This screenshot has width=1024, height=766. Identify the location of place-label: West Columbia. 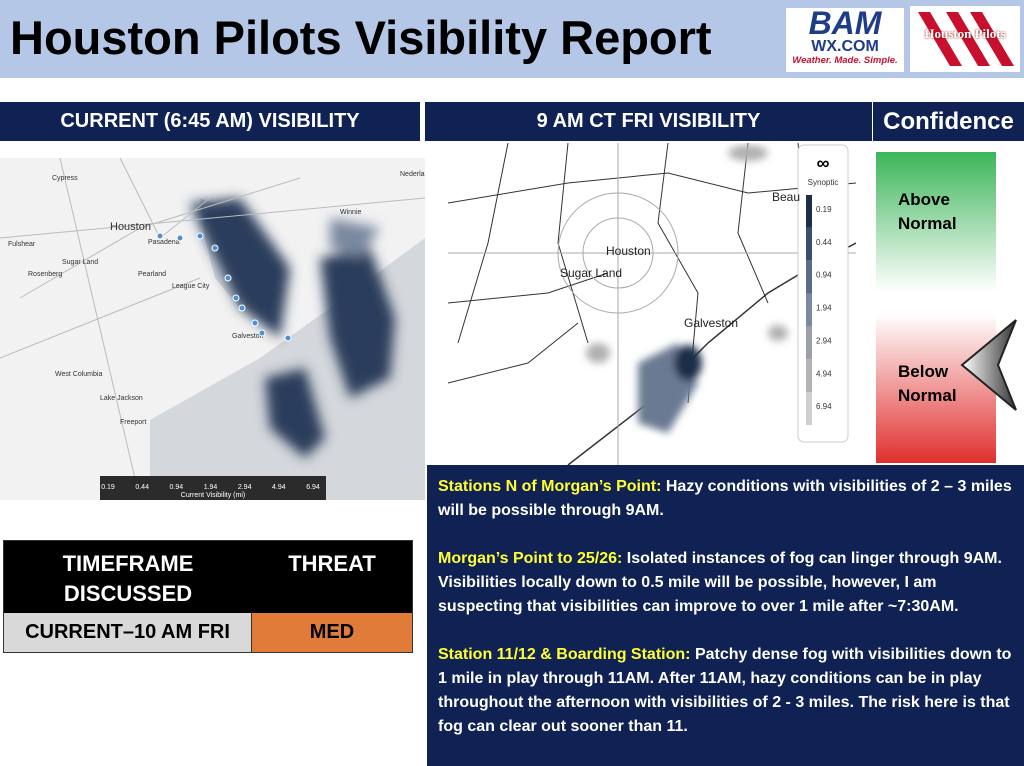
(78, 374).